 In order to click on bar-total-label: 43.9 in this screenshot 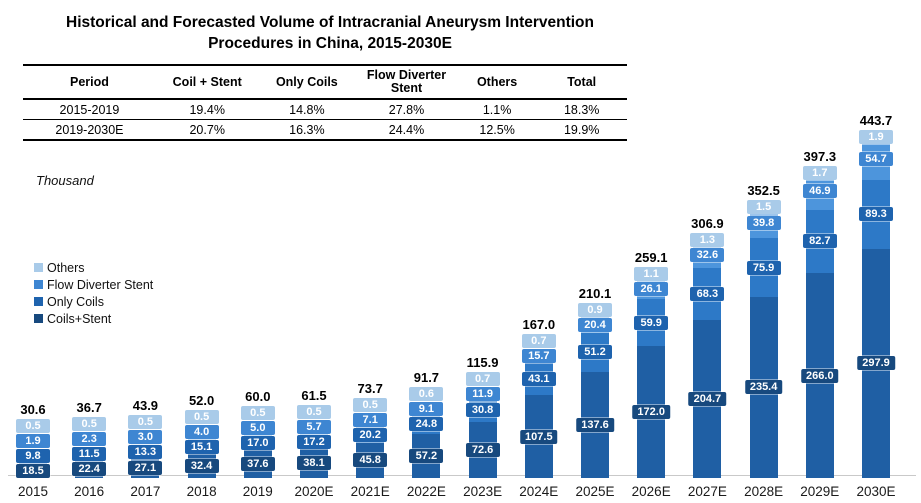, I will do `click(145, 406)`.